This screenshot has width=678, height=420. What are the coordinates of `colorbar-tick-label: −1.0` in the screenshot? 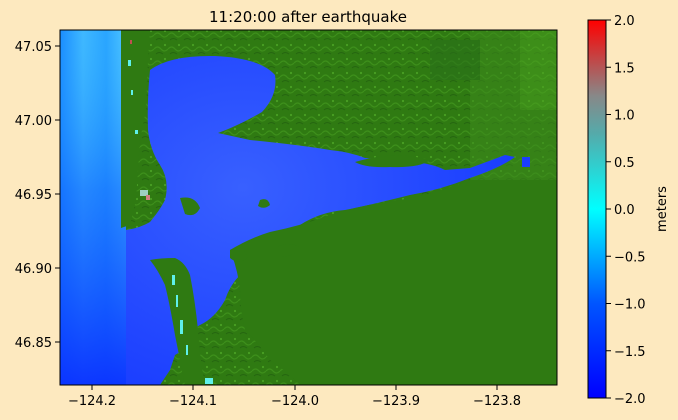 It's located at (630, 305).